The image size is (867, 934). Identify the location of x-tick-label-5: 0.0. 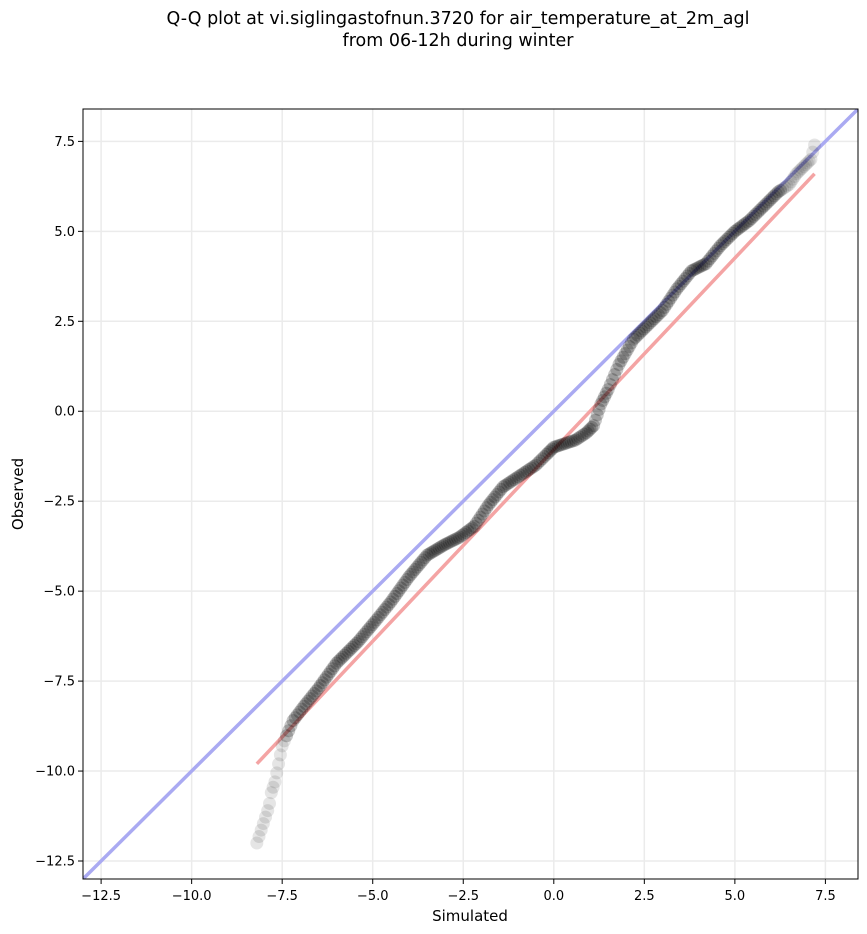
(553, 896).